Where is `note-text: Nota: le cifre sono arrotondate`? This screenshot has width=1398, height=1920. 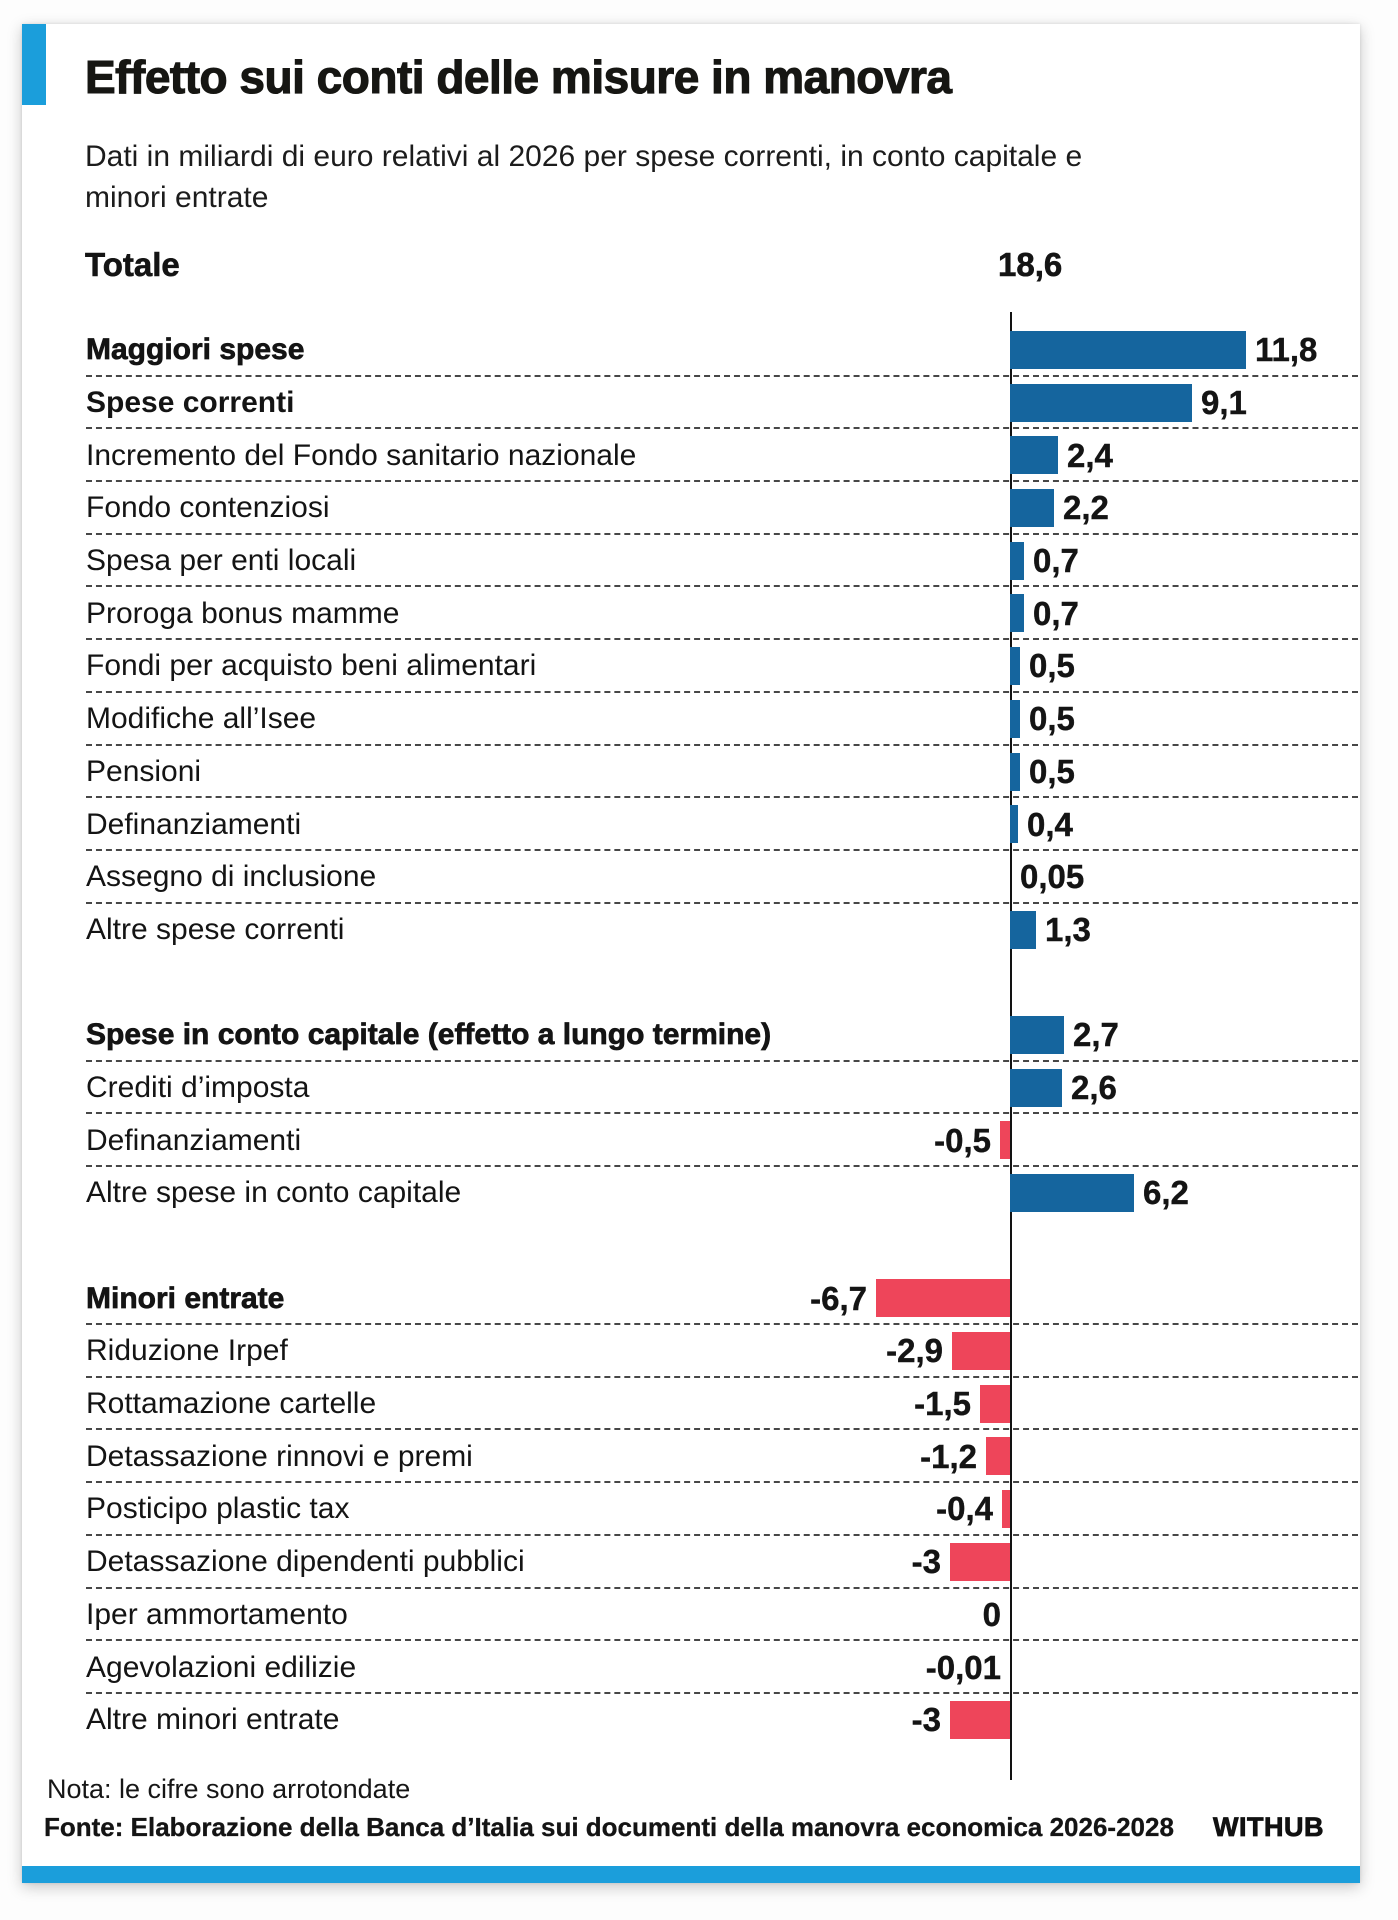
note-text: Nota: le cifre sono arrotondate is located at coordinates (229, 1789).